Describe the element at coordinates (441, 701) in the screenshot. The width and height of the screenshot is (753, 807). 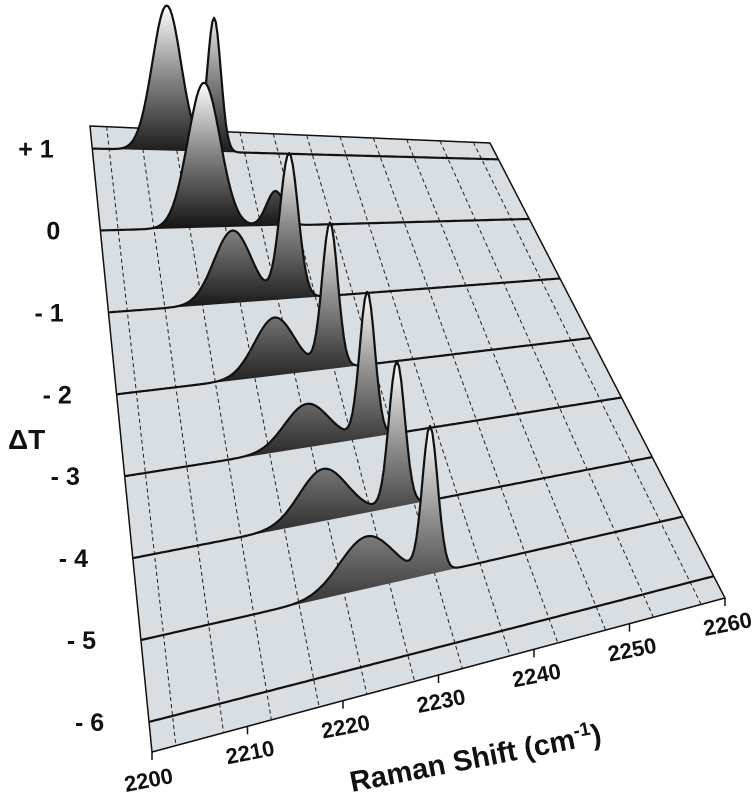
I see `x-tick-label: 2230` at that location.